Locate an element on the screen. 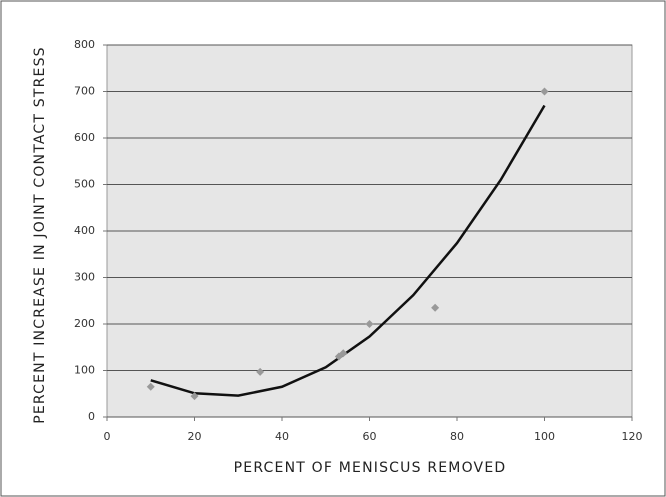 Image resolution: width=666 pixels, height=497 pixels. x-tick-label: 0 is located at coordinates (107, 436).